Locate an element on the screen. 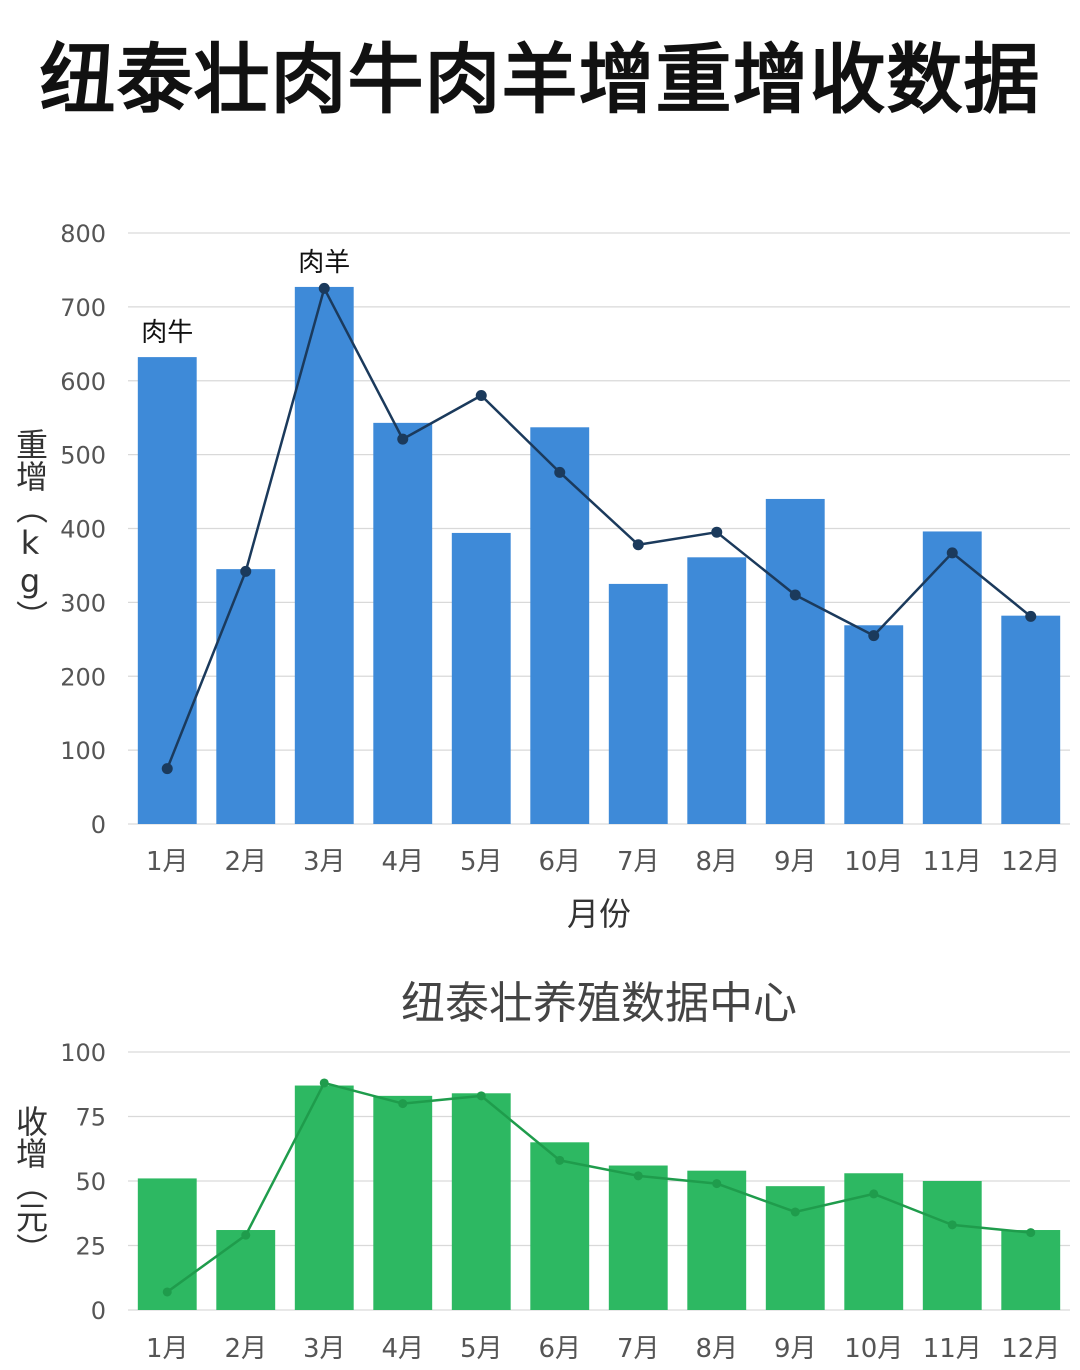 The width and height of the screenshot is (1080, 1370). chart1-x-tick-label: 12月 is located at coordinates (1030, 862).